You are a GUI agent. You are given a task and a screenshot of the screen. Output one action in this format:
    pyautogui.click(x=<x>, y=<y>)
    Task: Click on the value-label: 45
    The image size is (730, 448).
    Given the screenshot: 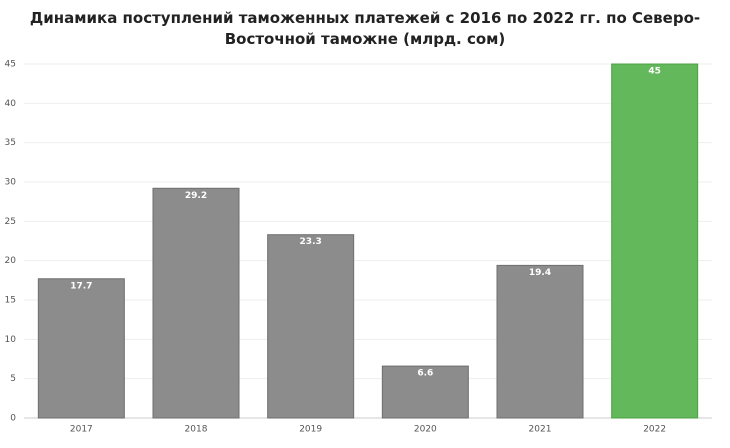 What is the action you would take?
    pyautogui.click(x=654, y=72)
    